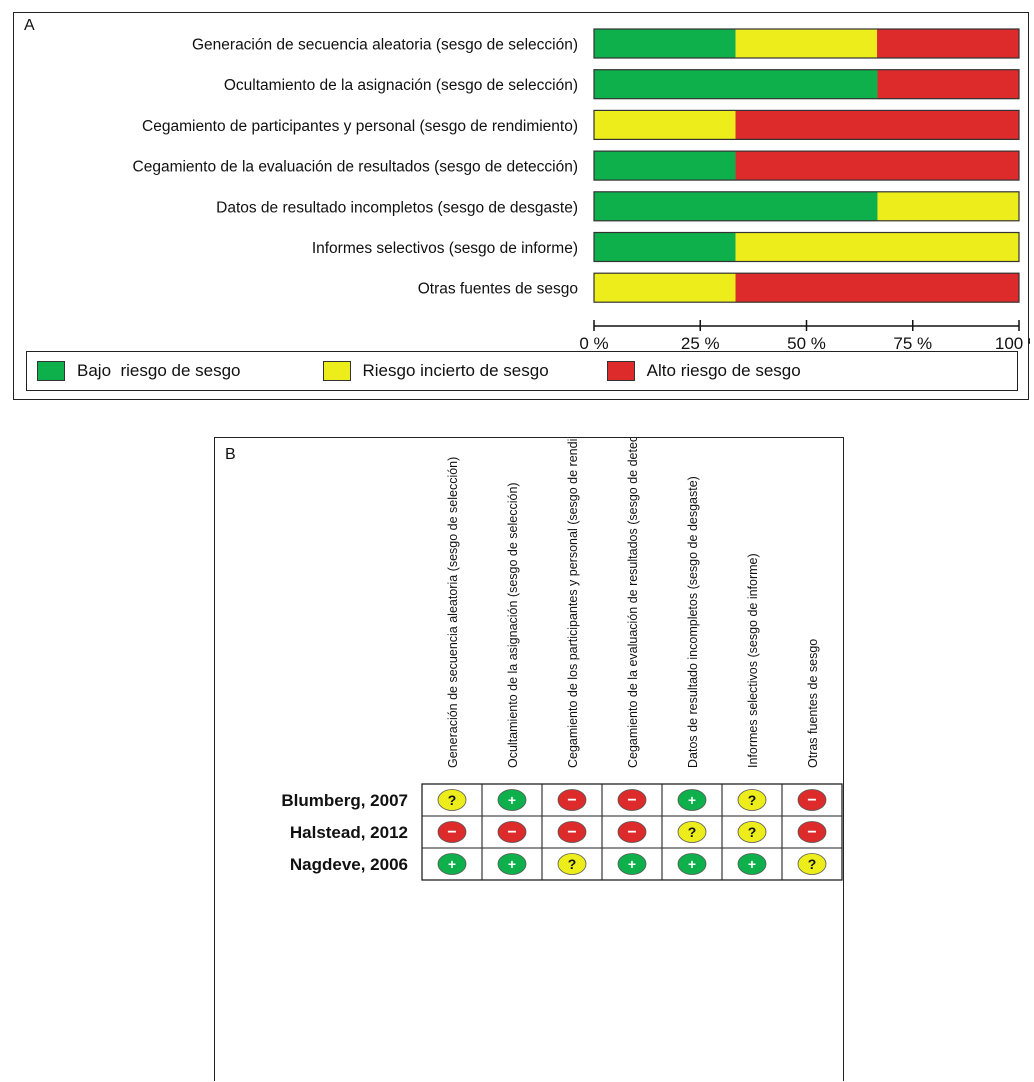 Image resolution: width=1034 pixels, height=1082 pixels. I want to click on x-tick-label: 100 %, so click(1012, 342).